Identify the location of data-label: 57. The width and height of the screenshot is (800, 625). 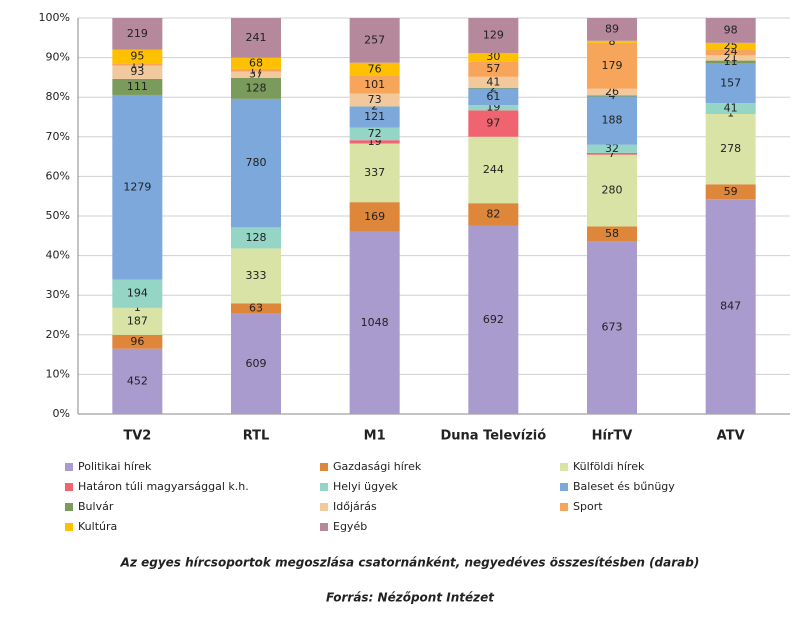
(493, 68).